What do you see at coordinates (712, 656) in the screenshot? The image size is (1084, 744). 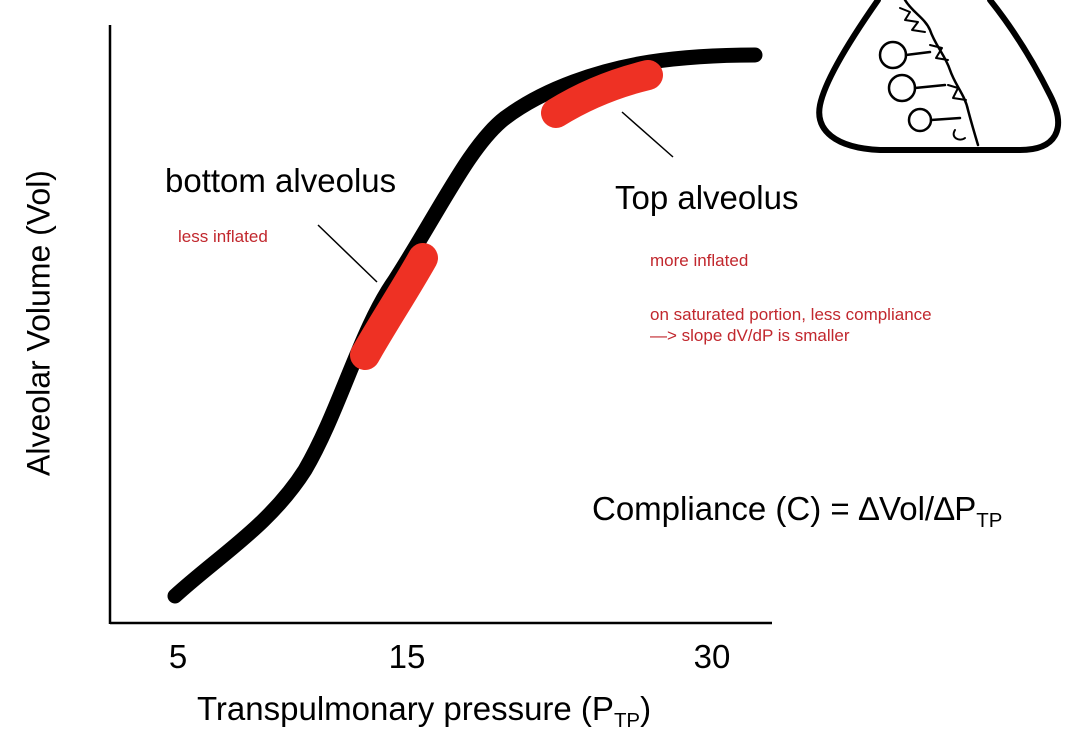 I see `x-tick-30: 30` at bounding box center [712, 656].